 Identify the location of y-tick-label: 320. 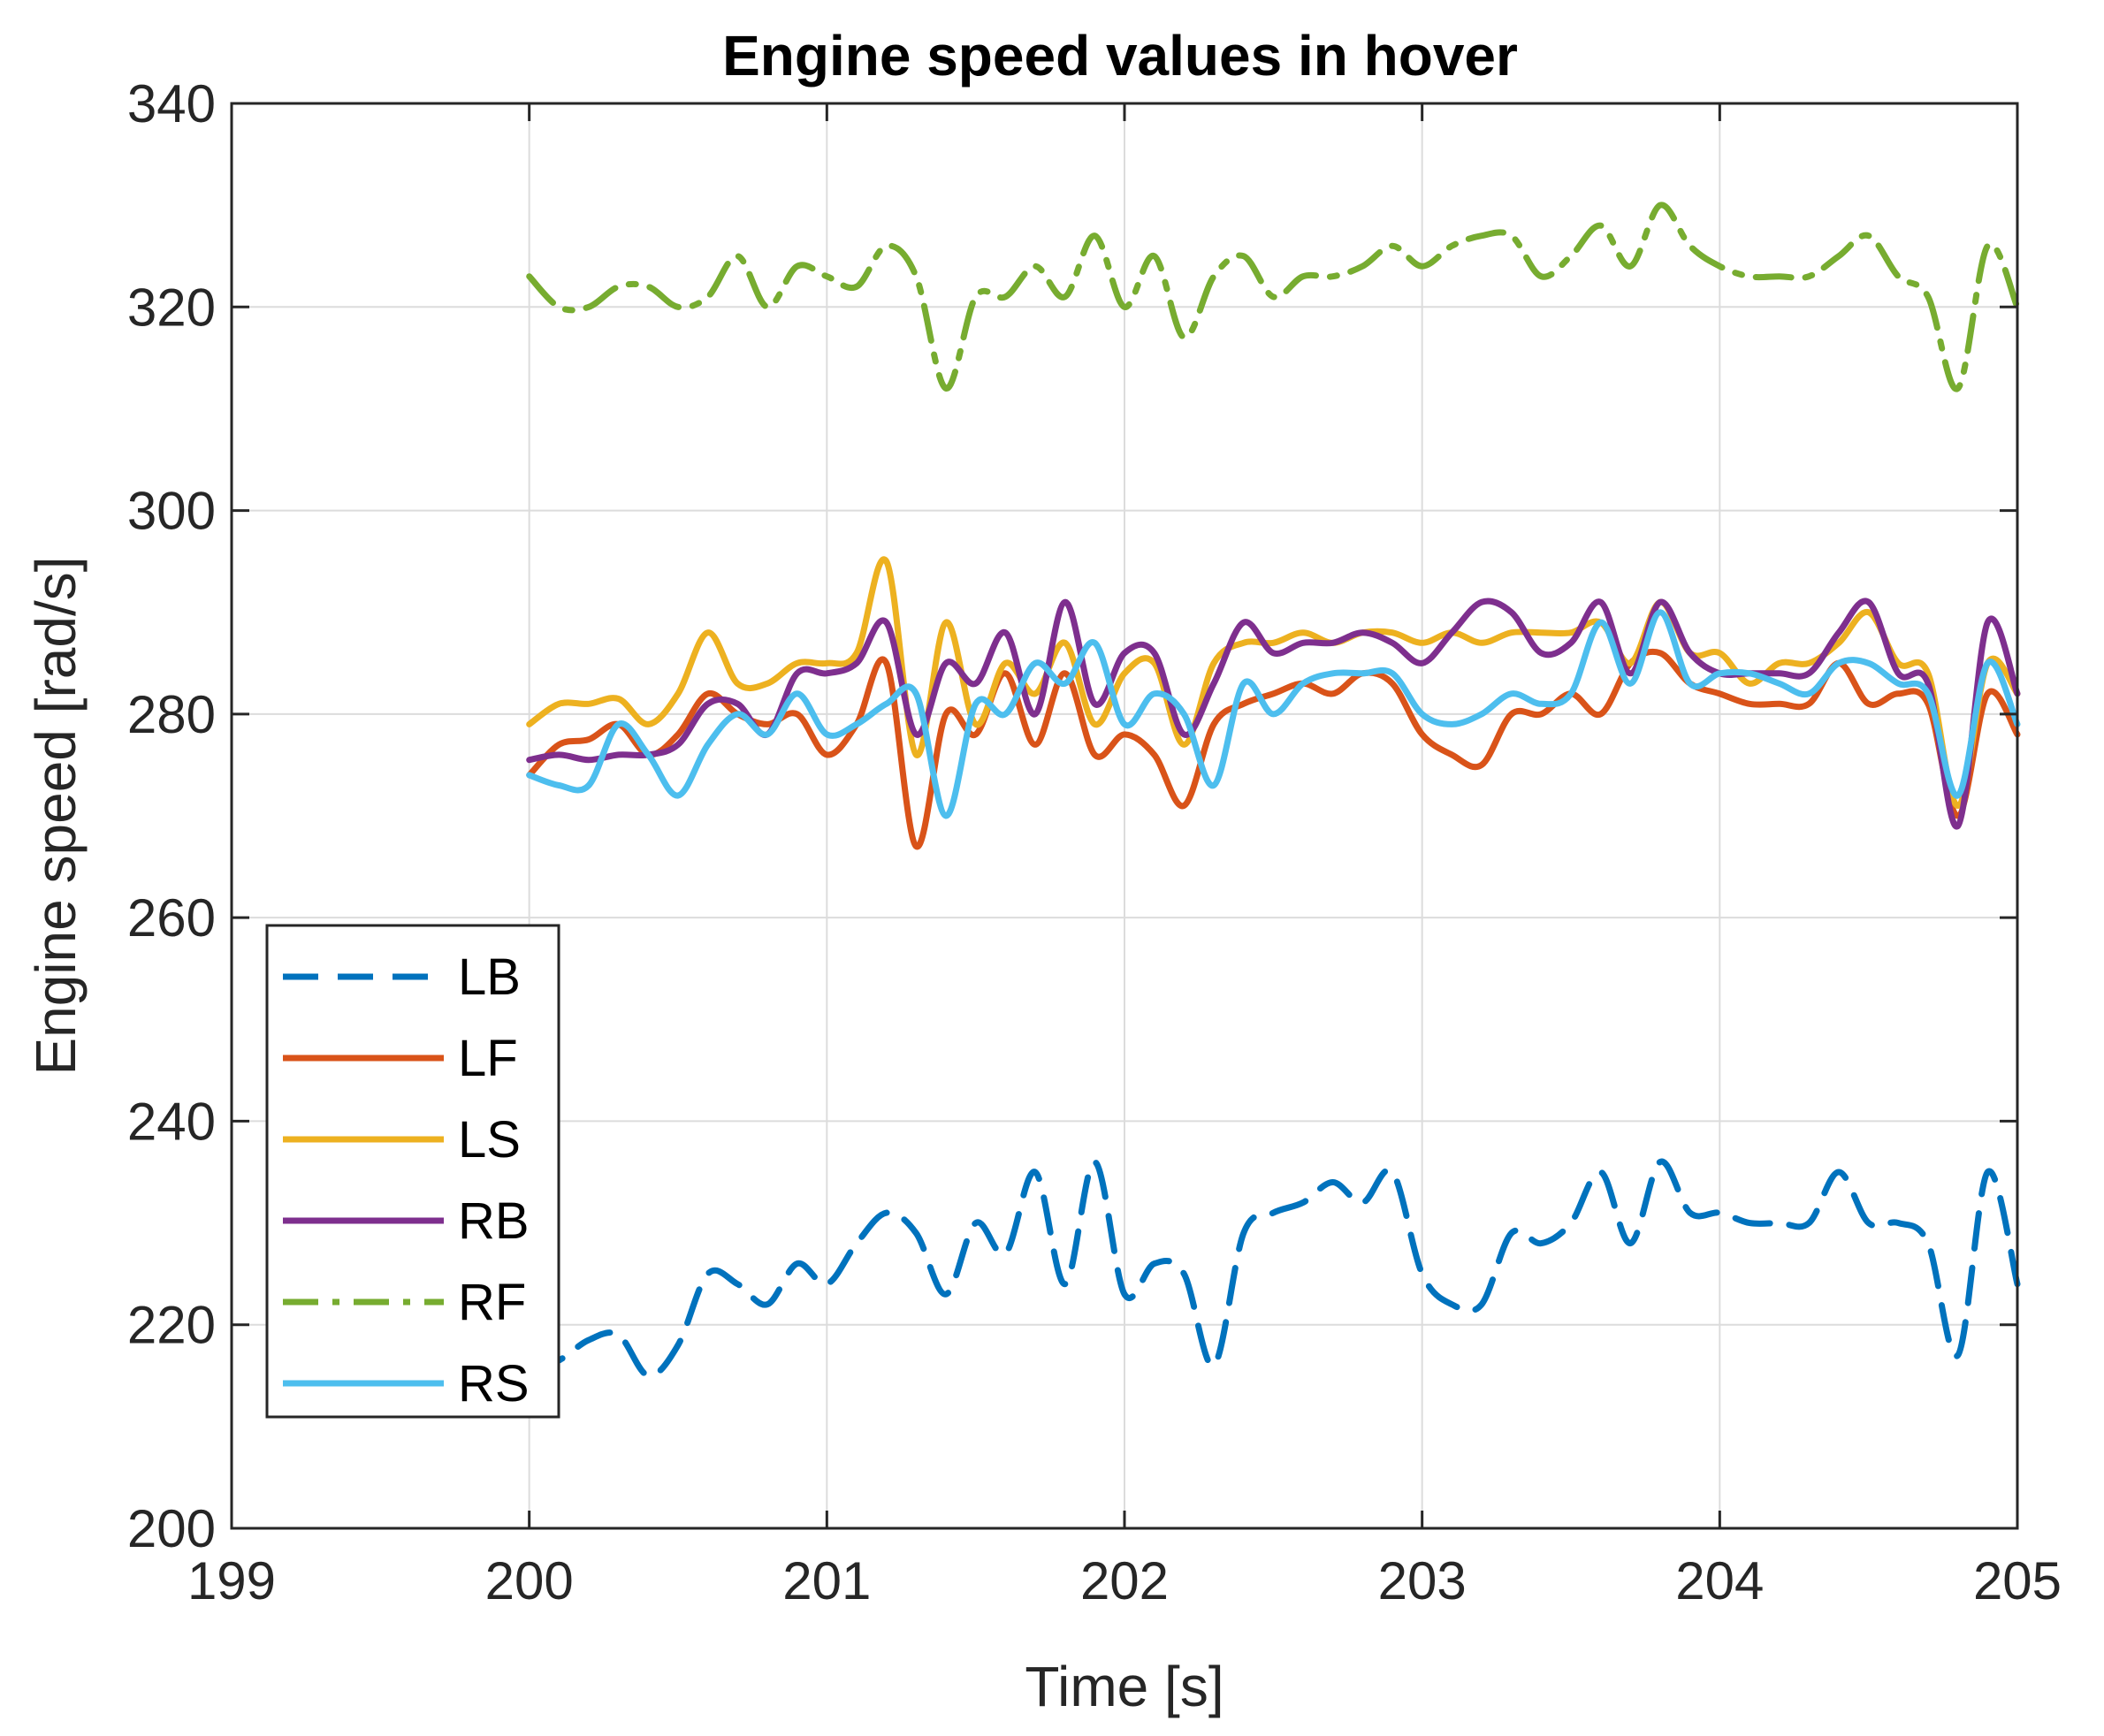
(171, 308).